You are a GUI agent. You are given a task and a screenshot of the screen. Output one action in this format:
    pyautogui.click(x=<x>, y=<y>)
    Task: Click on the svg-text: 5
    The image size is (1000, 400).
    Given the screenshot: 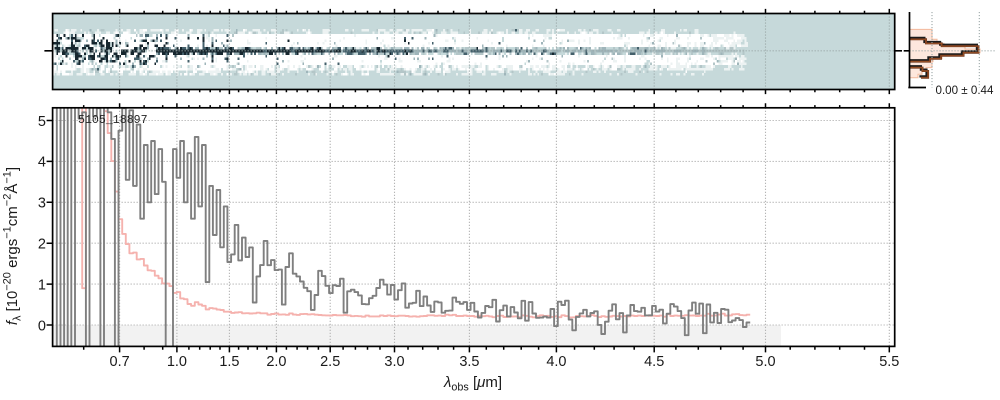 What is the action you would take?
    pyautogui.click(x=42, y=122)
    